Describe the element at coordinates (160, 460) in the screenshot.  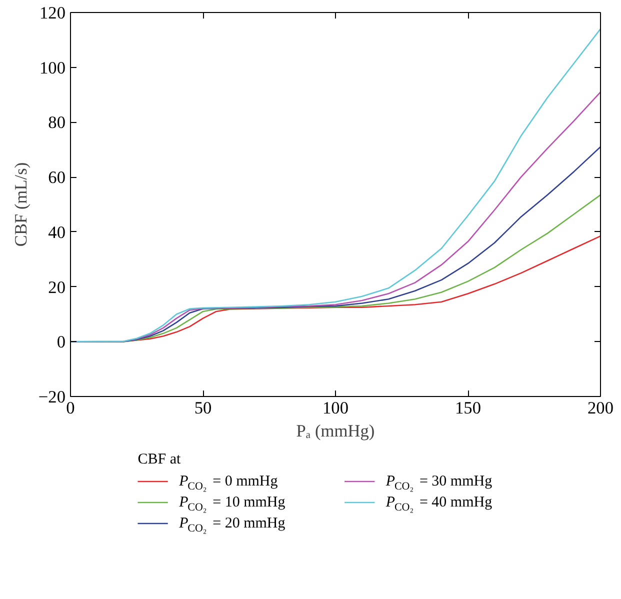
I see `legend-title: CBF at` at that location.